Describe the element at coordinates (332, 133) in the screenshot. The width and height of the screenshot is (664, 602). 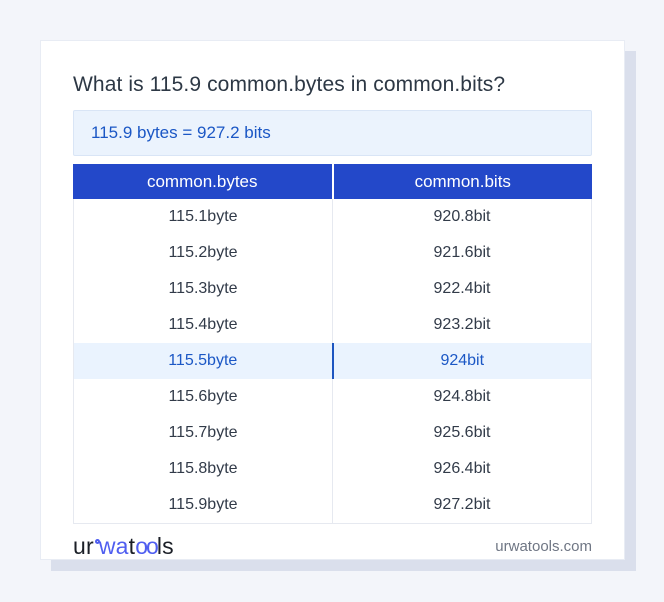
I see `answer-box: 115.9 bytes = 927.2 bits` at that location.